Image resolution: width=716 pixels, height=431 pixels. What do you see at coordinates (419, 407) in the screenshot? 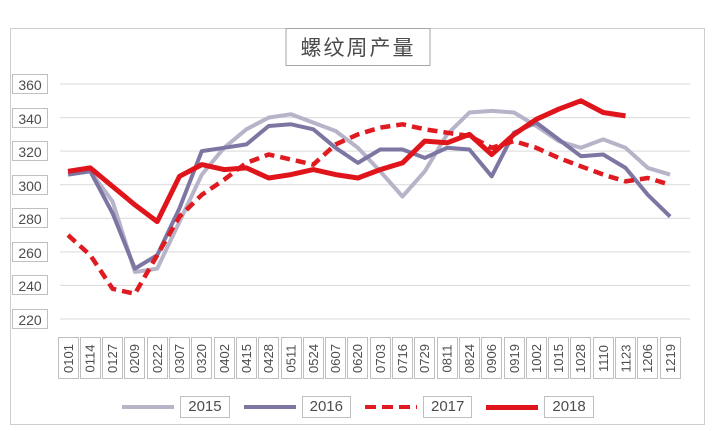
I see `legend-item-2017: 2017` at bounding box center [419, 407].